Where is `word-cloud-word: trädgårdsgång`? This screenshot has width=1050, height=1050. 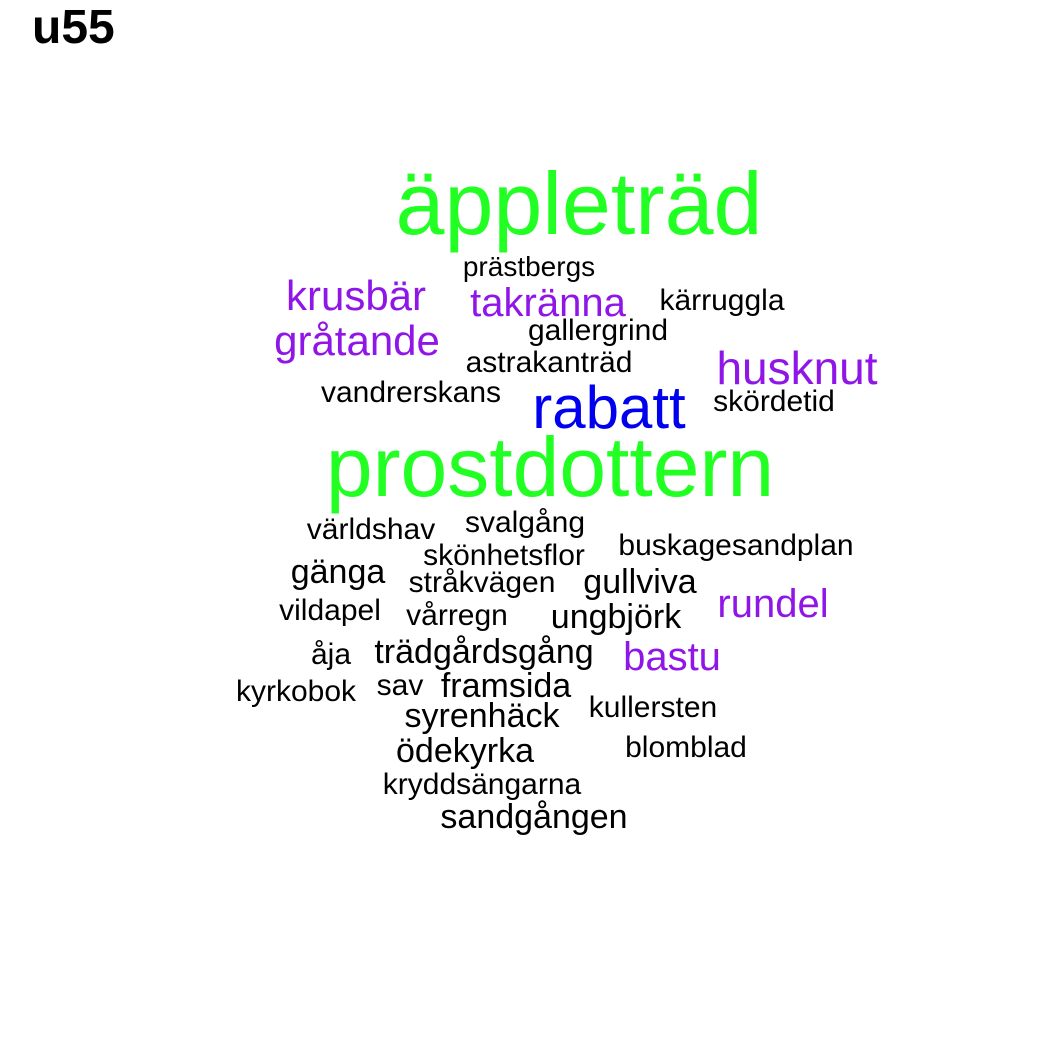
word-cloud-word: trädgårdsgång is located at coordinates (484, 652).